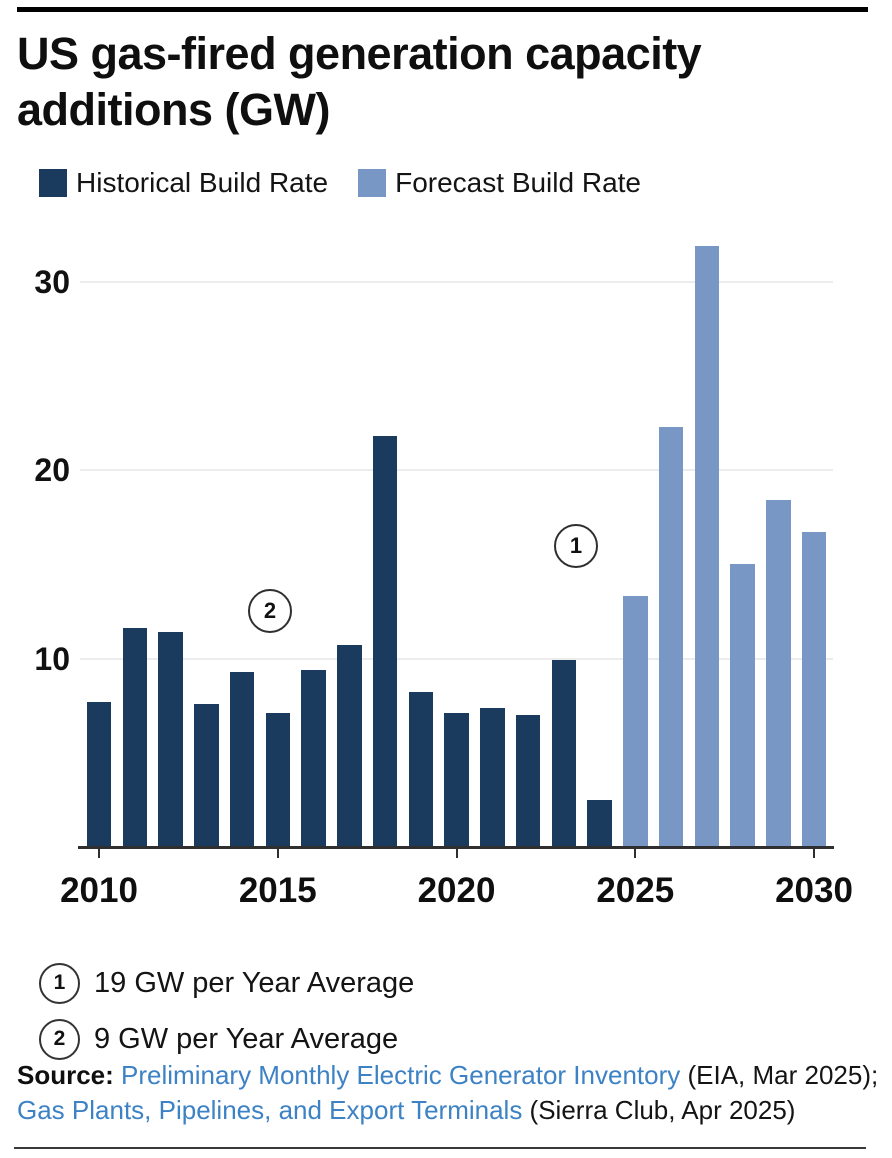  Describe the element at coordinates (117, 1075) in the screenshot. I see `source-plain` at that location.